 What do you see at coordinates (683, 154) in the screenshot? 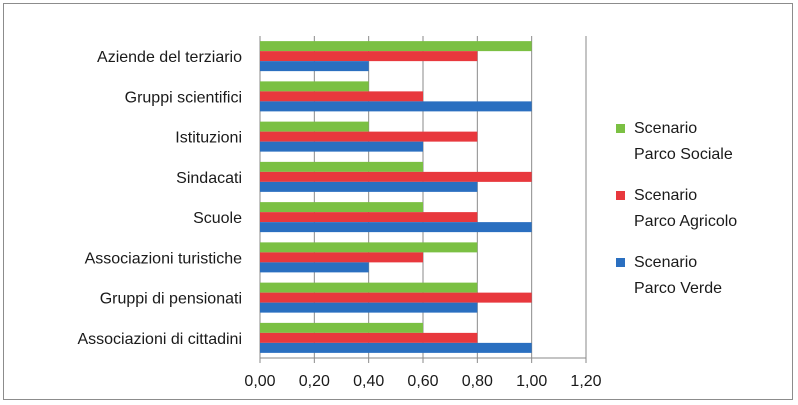
I see `legend-label: Parco Sociale` at bounding box center [683, 154].